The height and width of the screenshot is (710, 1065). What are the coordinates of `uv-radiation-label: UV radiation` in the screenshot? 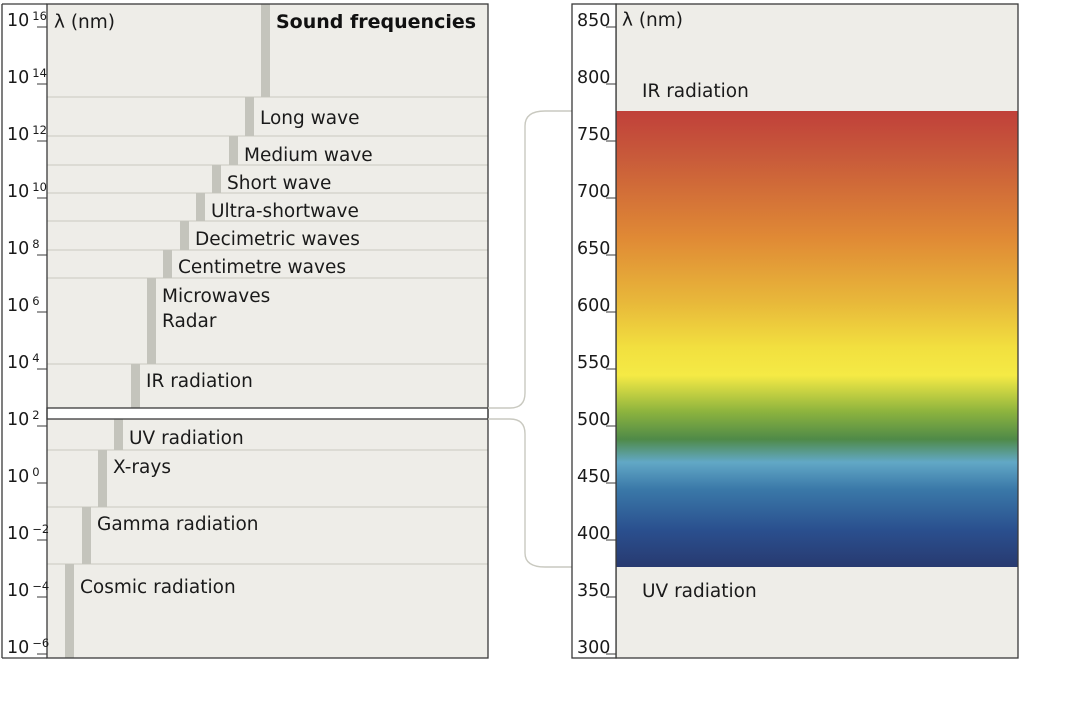 It's located at (699, 591).